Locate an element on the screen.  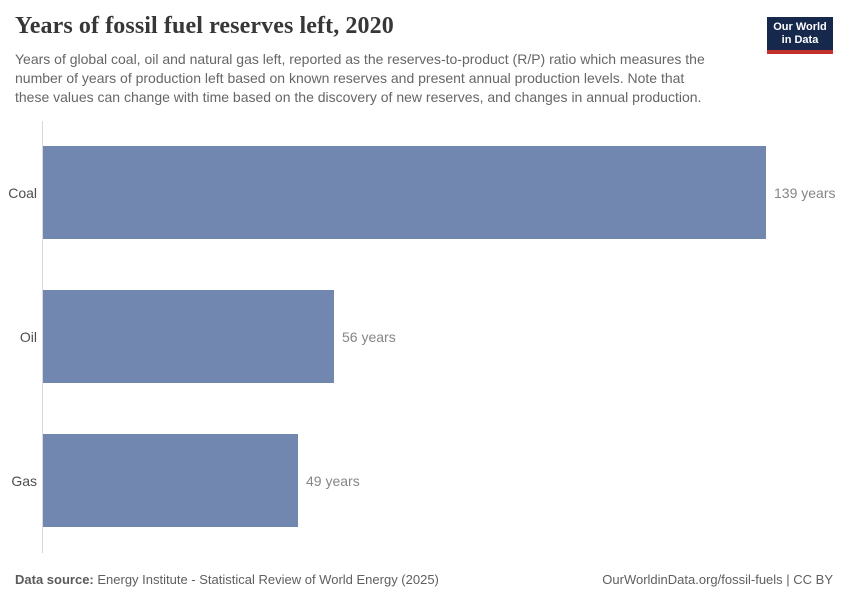
owid-url-license-link: OurWorldinData.org/fossil-fuels | CC BY is located at coordinates (717, 579).